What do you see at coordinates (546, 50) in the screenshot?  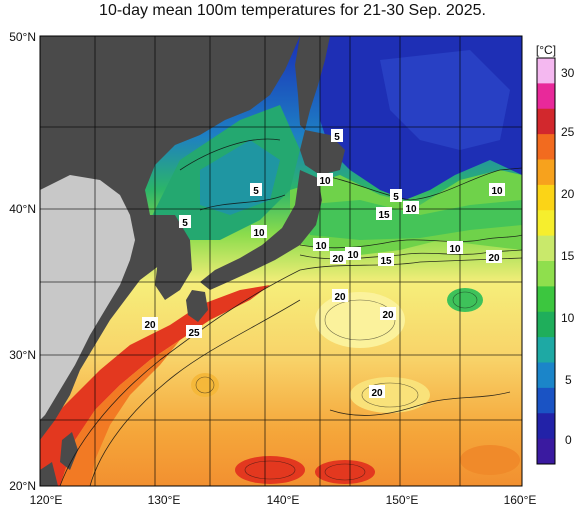 I see `colorbar-unit: [°C]` at bounding box center [546, 50].